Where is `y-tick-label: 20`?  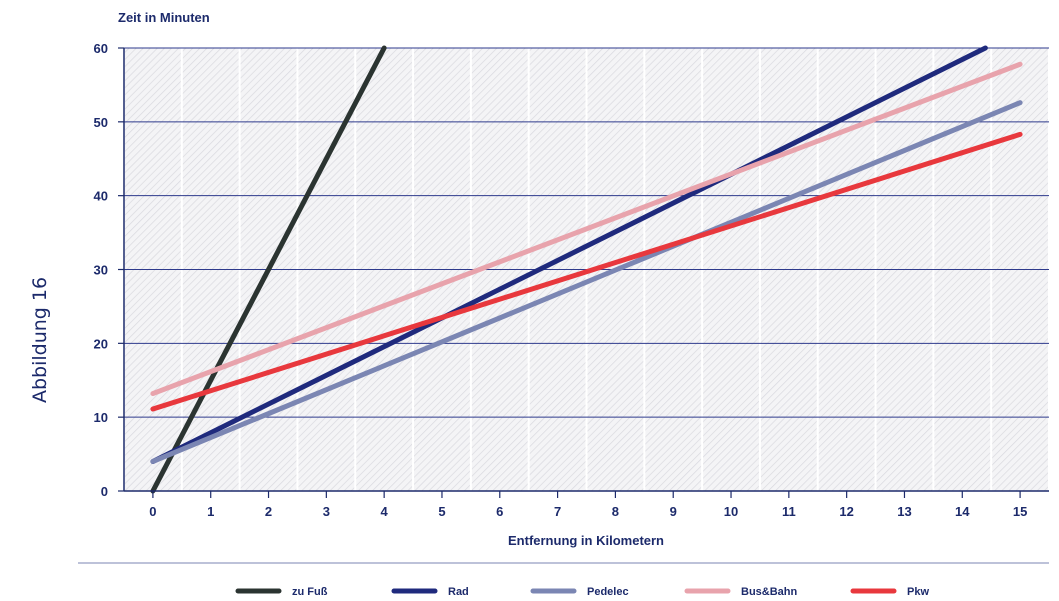
y-tick-label: 20 is located at coordinates (101, 343).